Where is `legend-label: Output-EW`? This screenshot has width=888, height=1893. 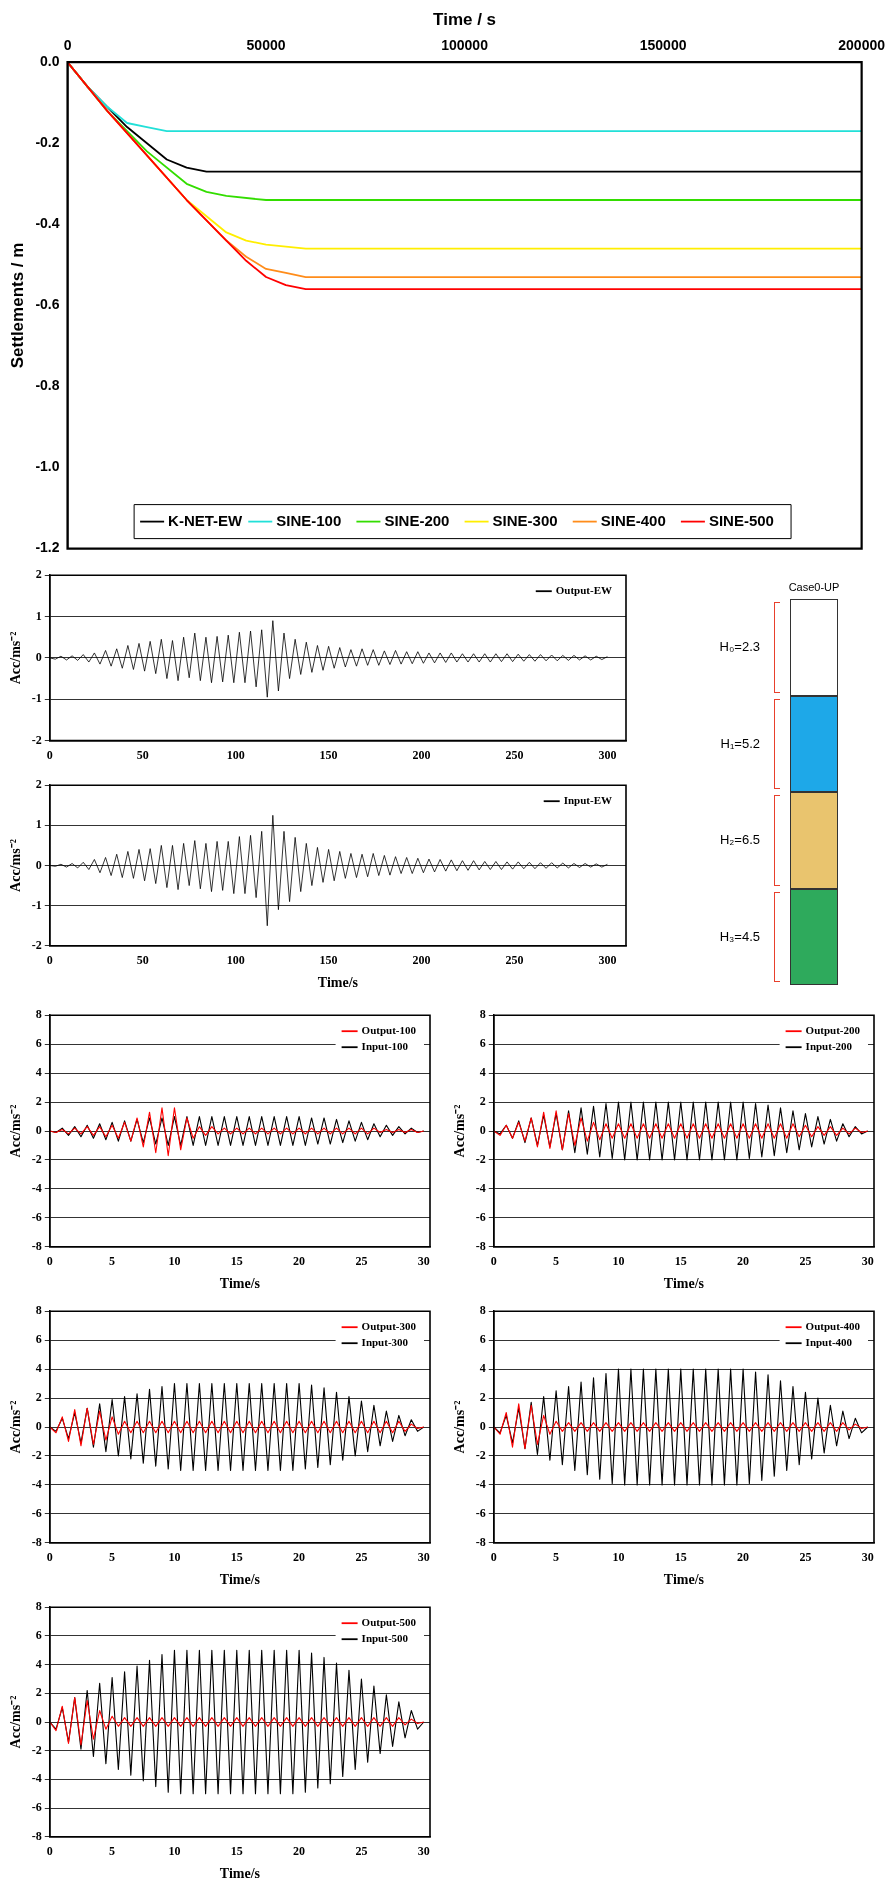 legend-label: Output-EW is located at coordinates (584, 590).